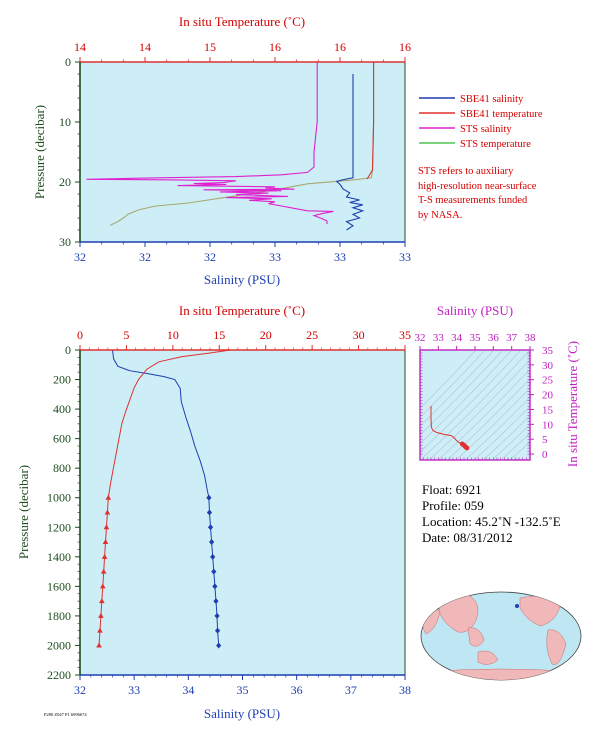  Describe the element at coordinates (62, 409) in the screenshot. I see `bottom-pressure-tick-label: 400` at that location.